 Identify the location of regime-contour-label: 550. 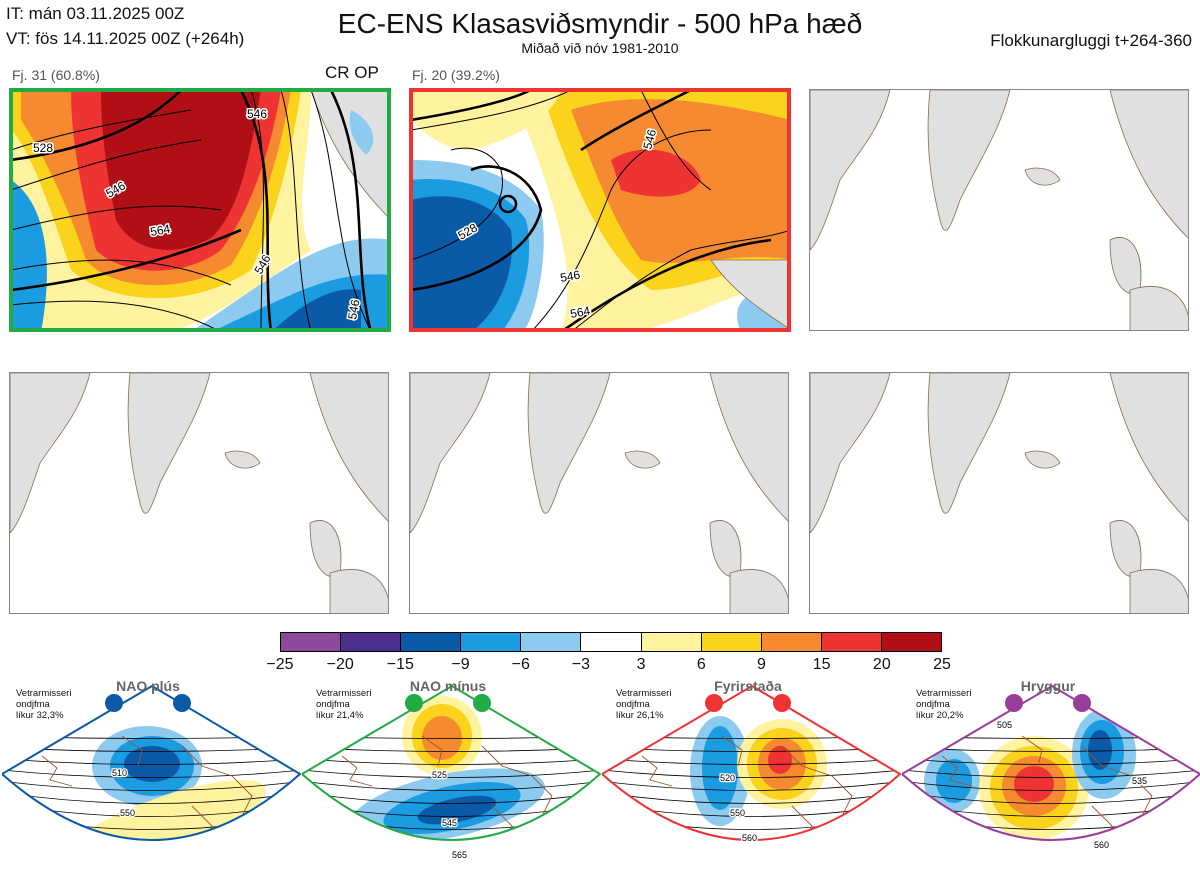
(127, 813).